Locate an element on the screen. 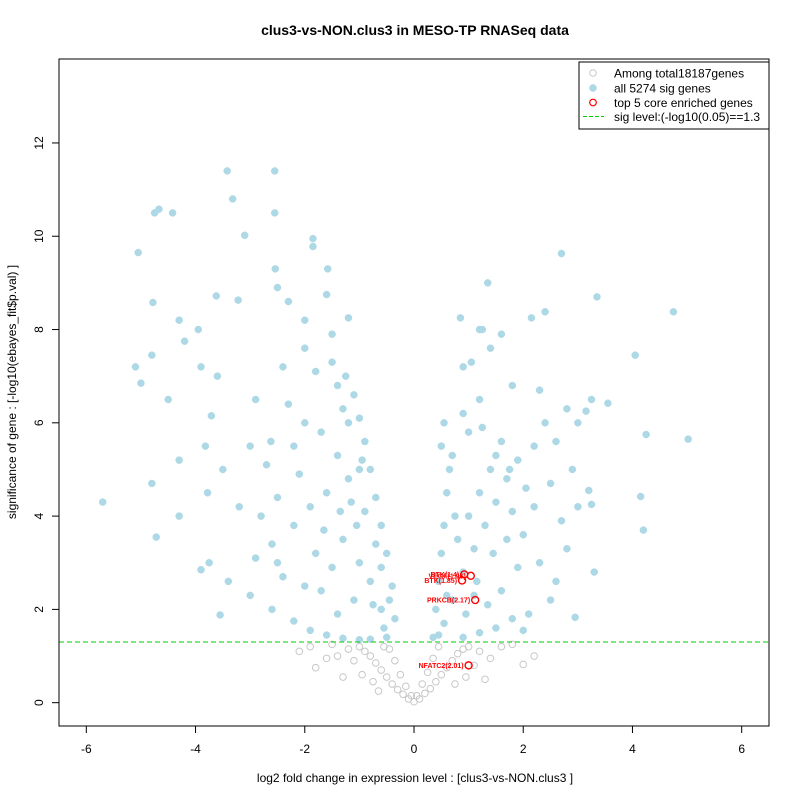 This screenshot has width=800, height=800. y-tick-label: 10 is located at coordinates (39, 236).